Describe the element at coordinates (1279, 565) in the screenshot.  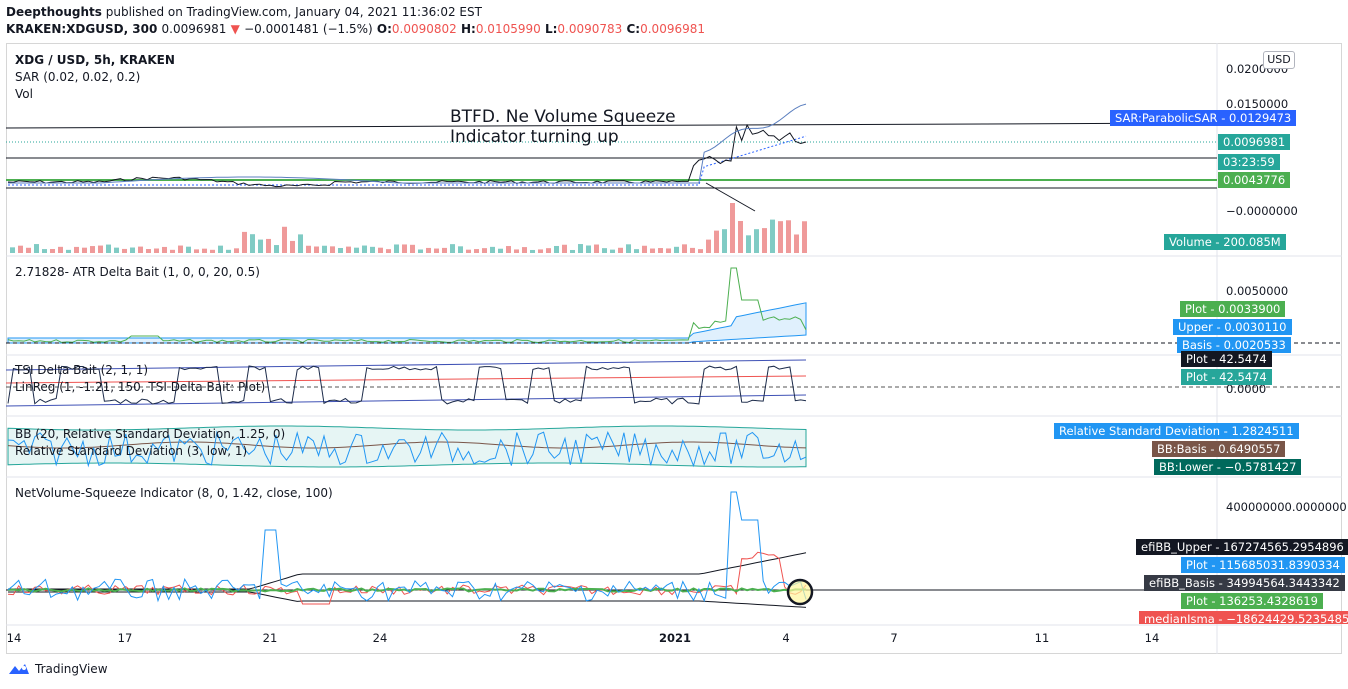
I see `tag-value: 115685031.8390334` at that location.